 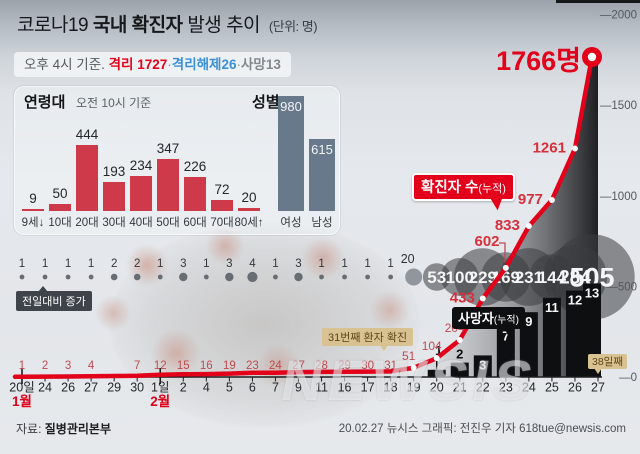 What do you see at coordinates (463, 187) in the screenshot?
I see `confirmed-cumulative-callout: 확진자 수(누적)` at bounding box center [463, 187].